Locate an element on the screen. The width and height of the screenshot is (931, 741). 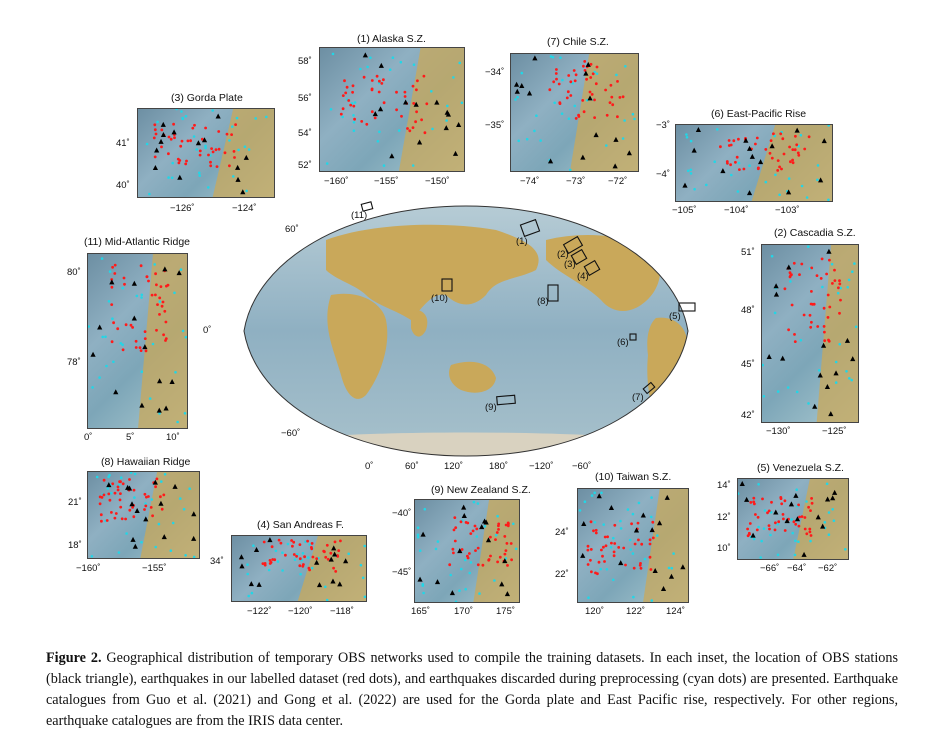
world-lat-label-60: 60˚ is located at coordinates (292, 229).